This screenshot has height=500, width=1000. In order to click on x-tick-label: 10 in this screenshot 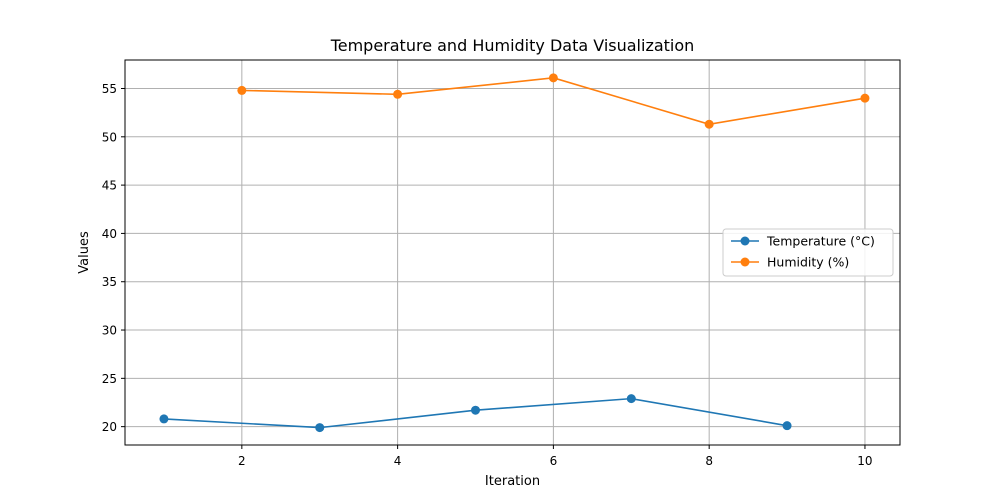, I will do `click(864, 461)`.